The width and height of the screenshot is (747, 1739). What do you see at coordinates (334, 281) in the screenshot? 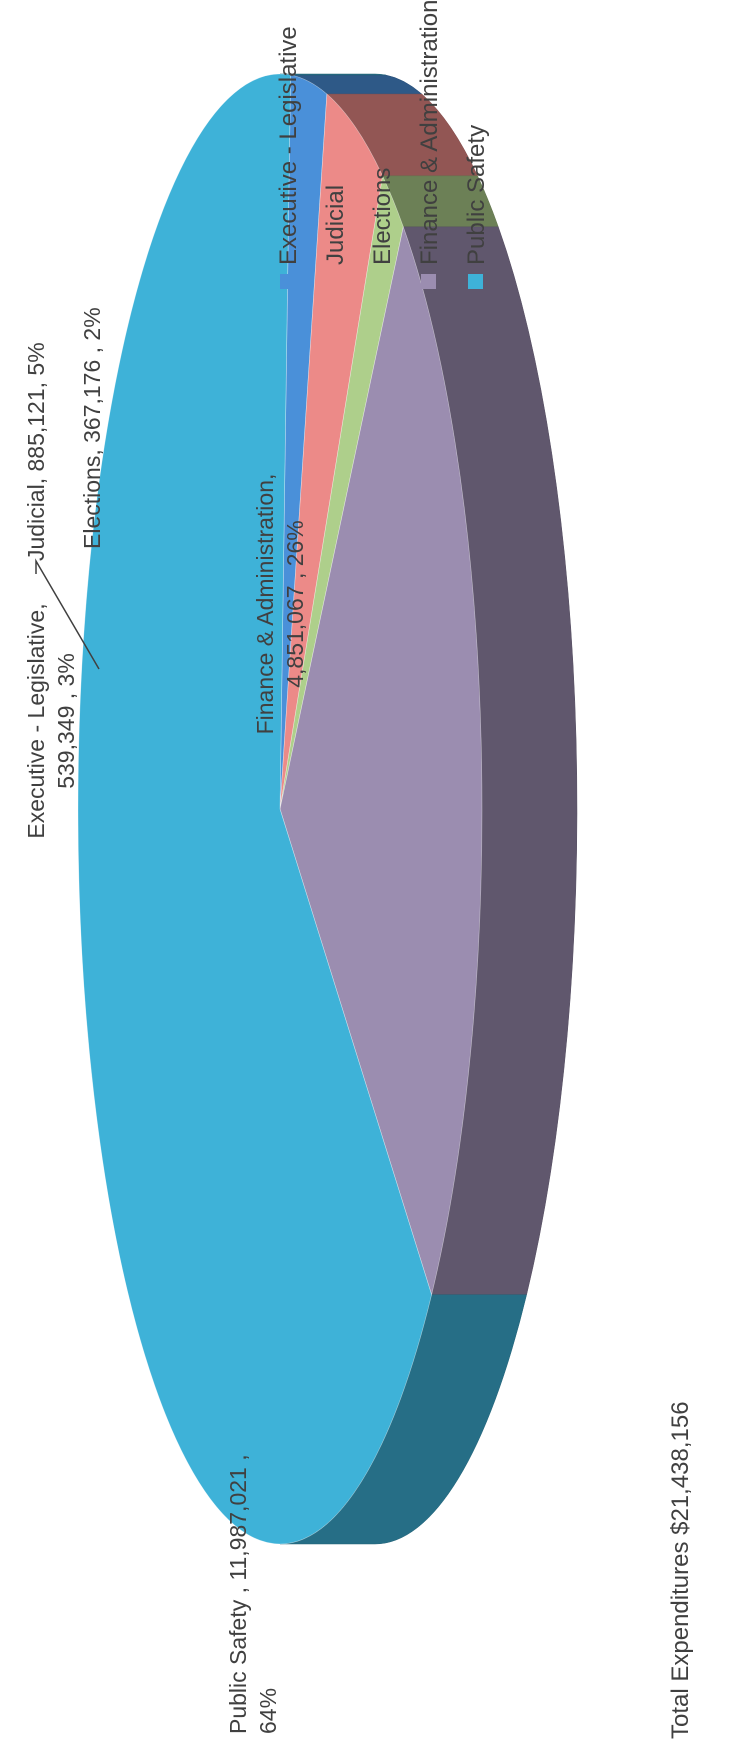
I see `legend-swatch-judicial` at bounding box center [334, 281].